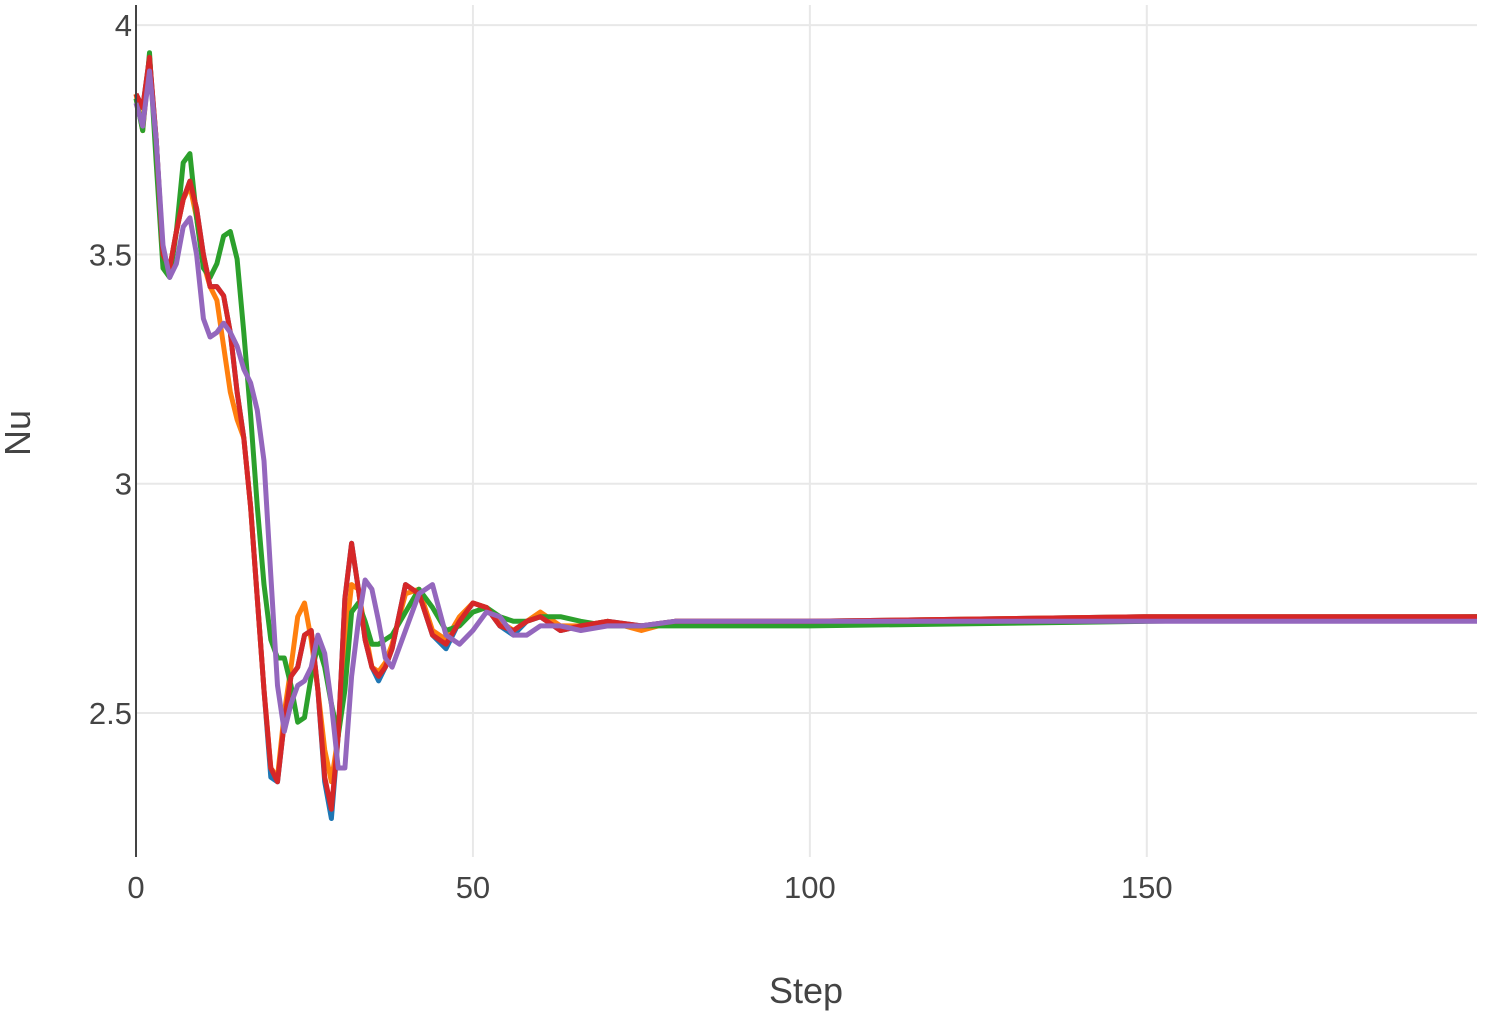 Image resolution: width=1485 pixels, height=1012 pixels. I want to click on x-tick-label: 50, so click(473, 887).